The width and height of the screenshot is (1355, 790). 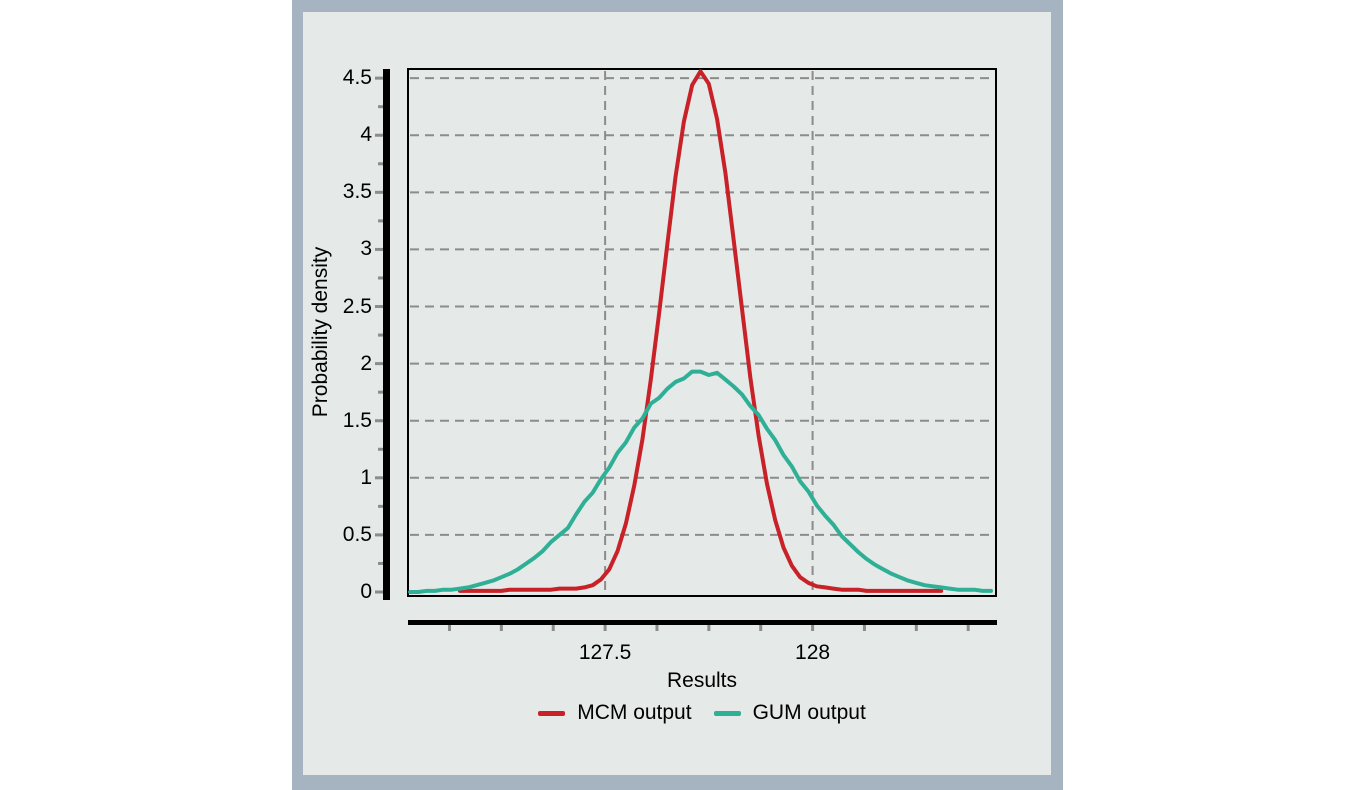 What do you see at coordinates (366, 249) in the screenshot?
I see `y-tick-label: 3` at bounding box center [366, 249].